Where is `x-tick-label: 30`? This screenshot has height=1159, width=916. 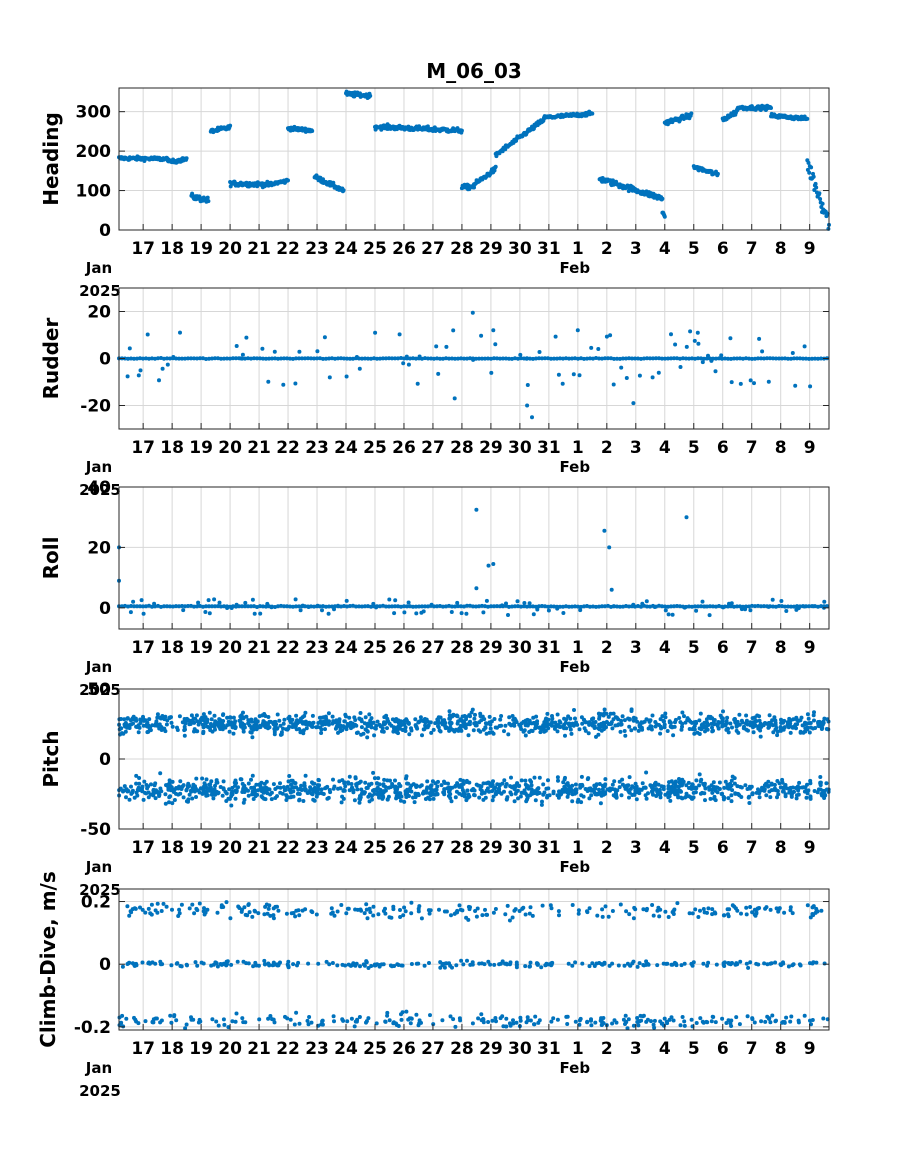
x-tick-label: 30 is located at coordinates (520, 448).